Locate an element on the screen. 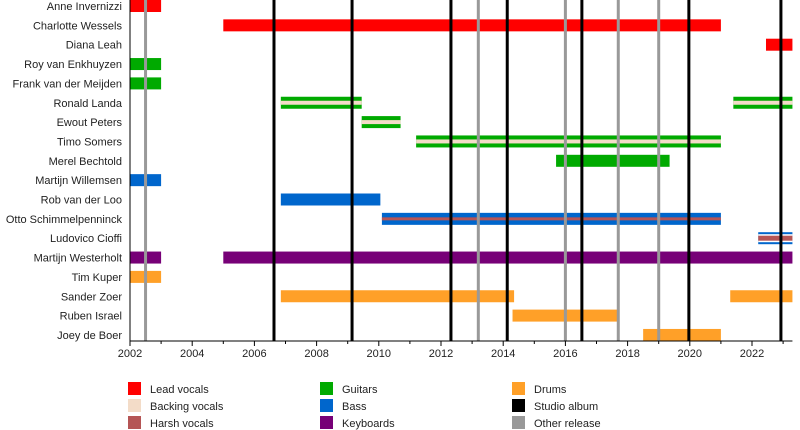 The image size is (800, 430). legend-label: Studio album is located at coordinates (566, 407).